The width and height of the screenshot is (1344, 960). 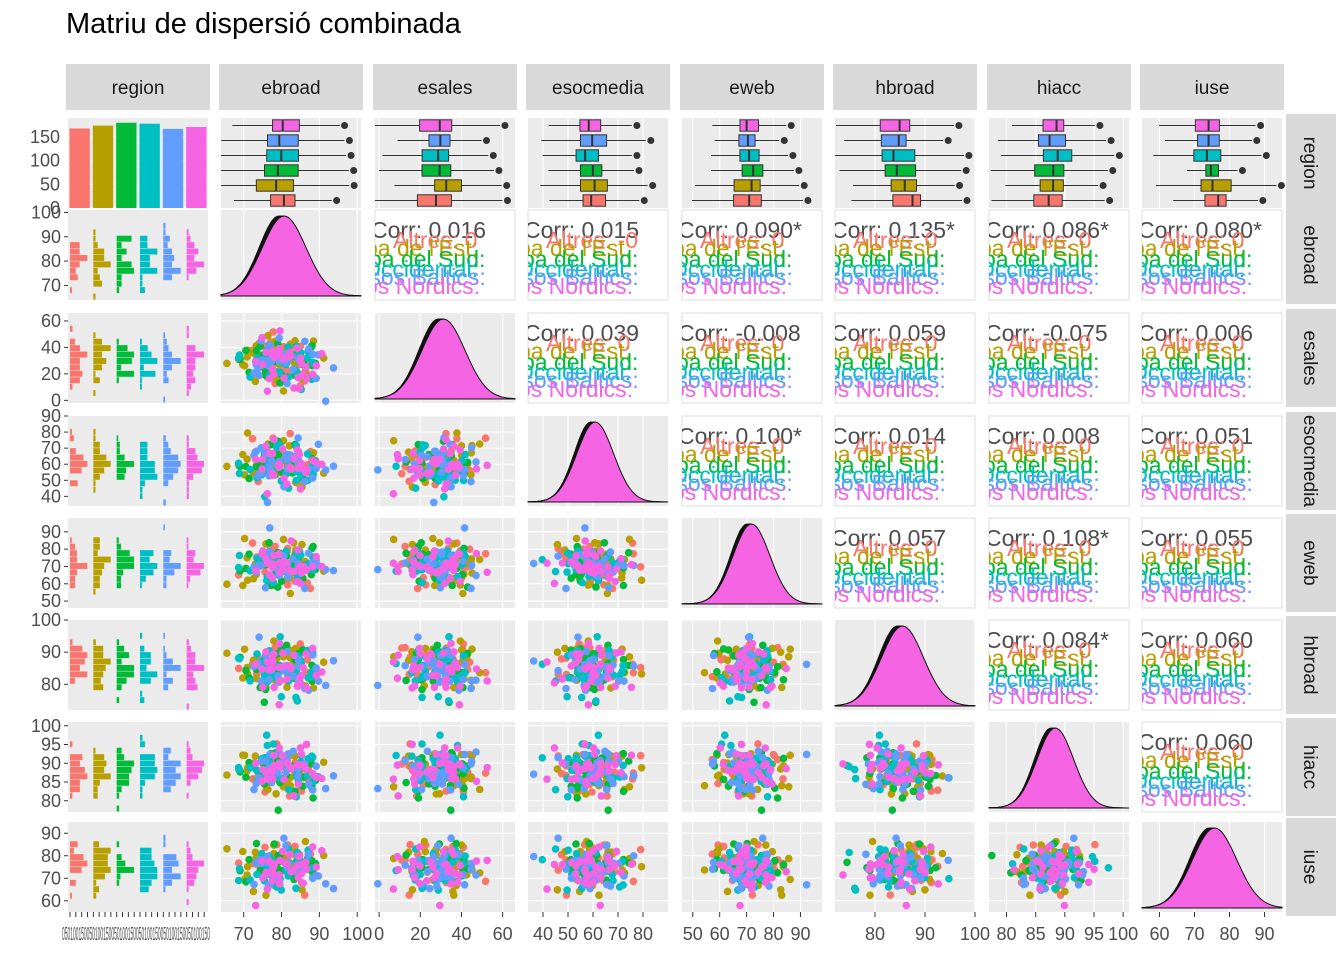 I want to click on boxplot-box, so click(x=749, y=125).